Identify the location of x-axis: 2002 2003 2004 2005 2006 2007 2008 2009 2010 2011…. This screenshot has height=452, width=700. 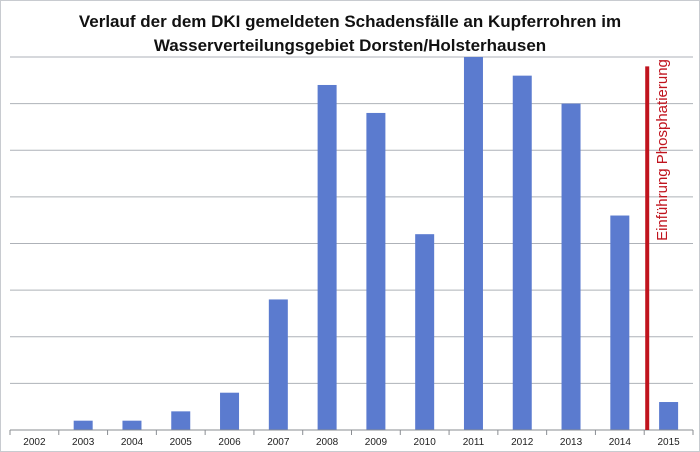
(351, 438).